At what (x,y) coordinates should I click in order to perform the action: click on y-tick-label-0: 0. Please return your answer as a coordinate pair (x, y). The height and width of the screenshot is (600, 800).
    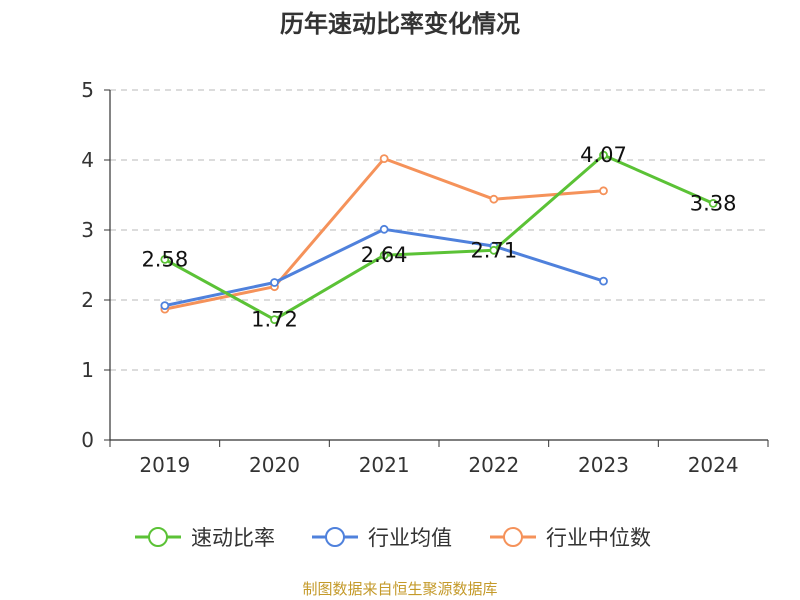
    Looking at the image, I should click on (87, 440).